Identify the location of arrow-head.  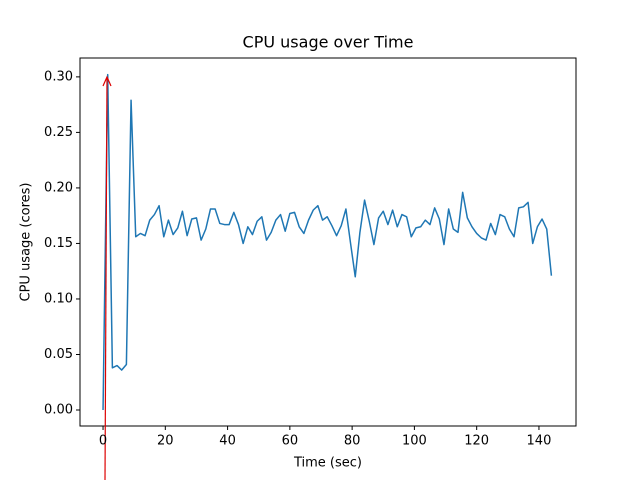
(107, 81).